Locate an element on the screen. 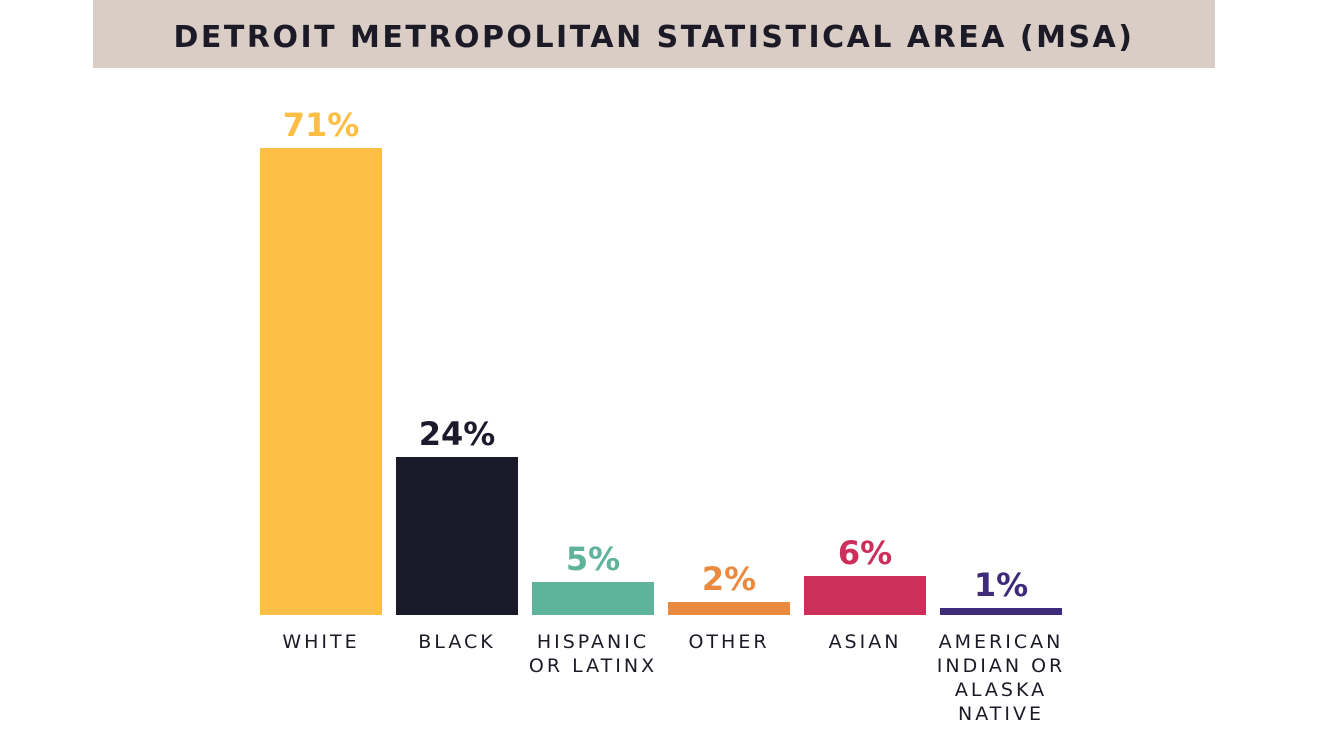 This screenshot has height=750, width=1329. title-band is located at coordinates (654, 34).